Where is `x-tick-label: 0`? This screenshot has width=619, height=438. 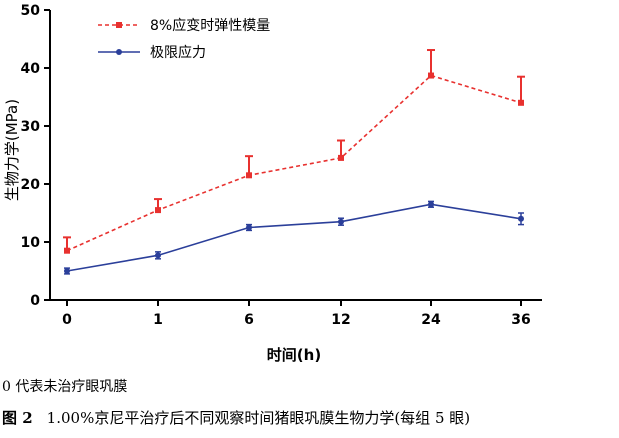
x-tick-label: 0 is located at coordinates (67, 320).